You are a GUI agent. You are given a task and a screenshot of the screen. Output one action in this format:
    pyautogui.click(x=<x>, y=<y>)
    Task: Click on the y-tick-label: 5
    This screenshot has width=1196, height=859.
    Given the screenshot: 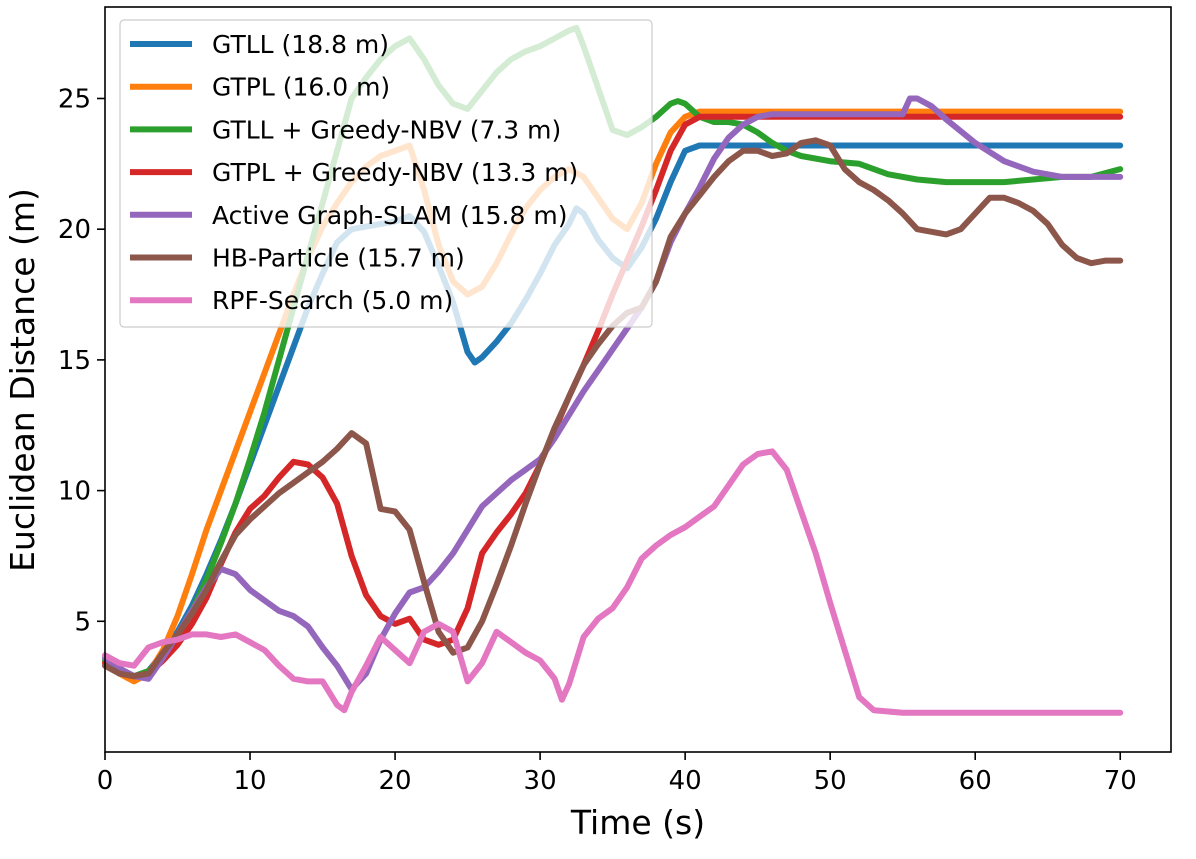 What is the action you would take?
    pyautogui.click(x=82, y=622)
    